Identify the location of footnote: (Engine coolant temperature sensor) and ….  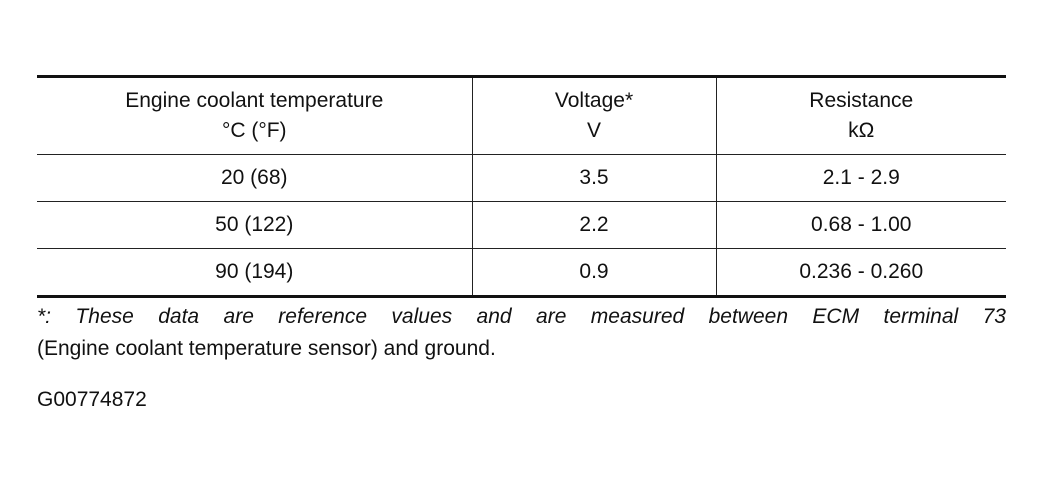
(266, 348).